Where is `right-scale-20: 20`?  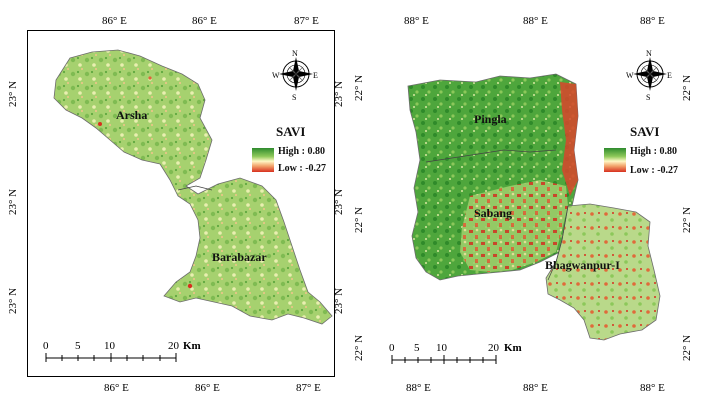
right-scale-20: 20 is located at coordinates (493, 348).